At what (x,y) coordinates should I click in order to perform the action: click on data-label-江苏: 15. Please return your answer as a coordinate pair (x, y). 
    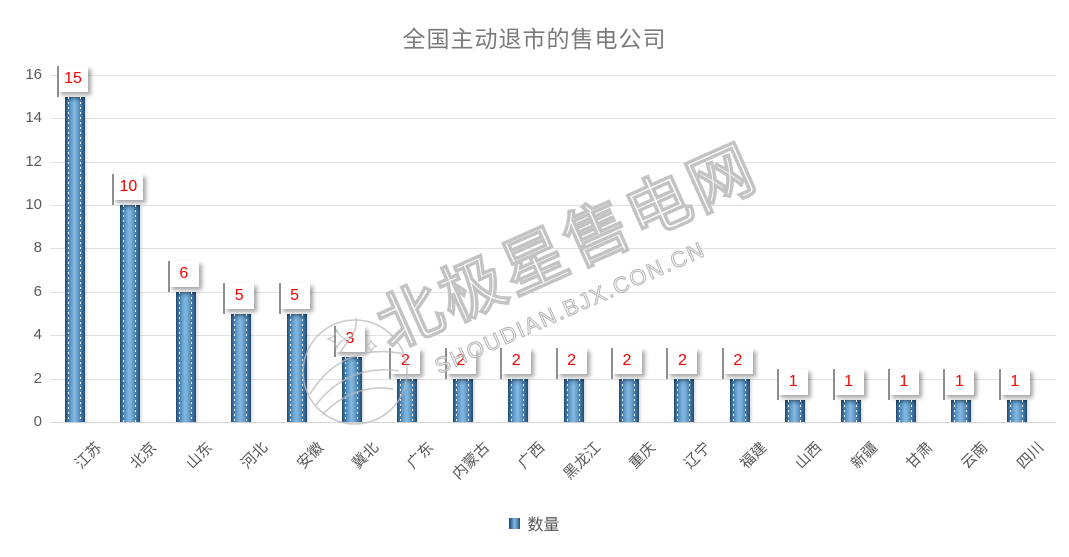
    Looking at the image, I should click on (72, 81).